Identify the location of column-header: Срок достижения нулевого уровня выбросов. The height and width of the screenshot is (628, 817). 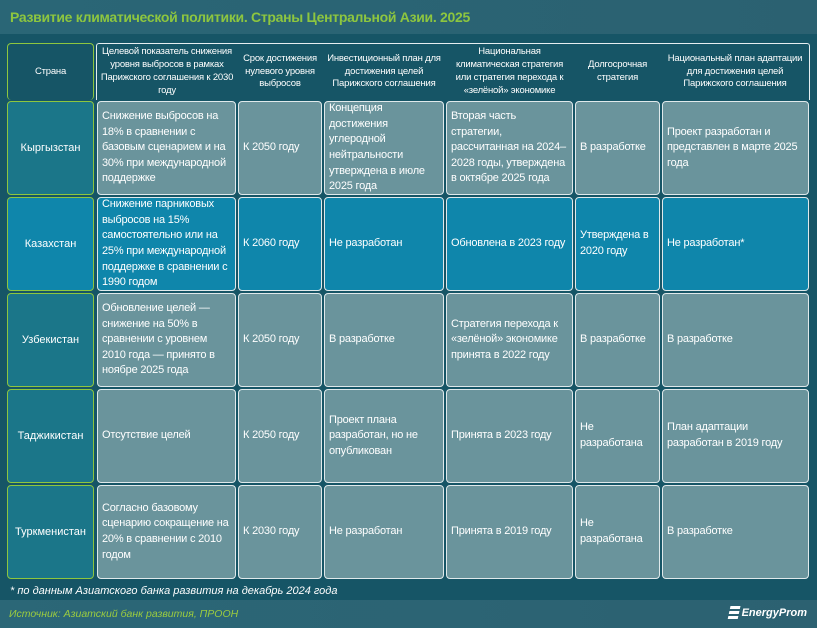
(280, 71).